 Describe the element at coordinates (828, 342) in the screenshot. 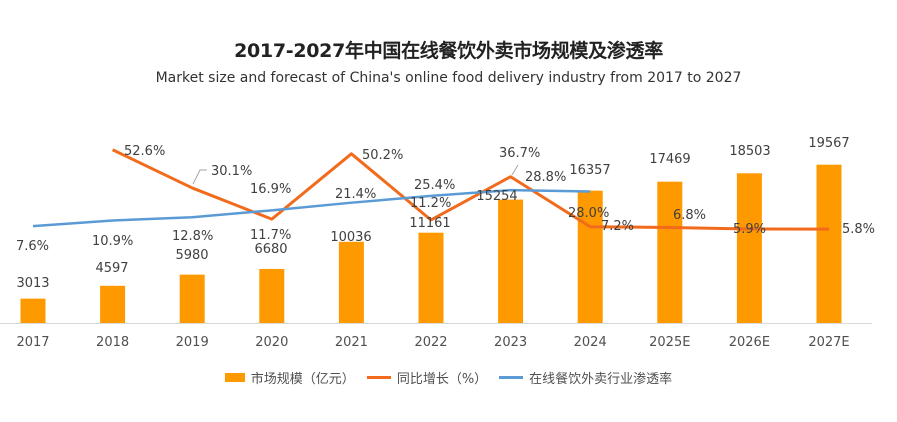

I see `x-tick-2027E: 2027E` at that location.